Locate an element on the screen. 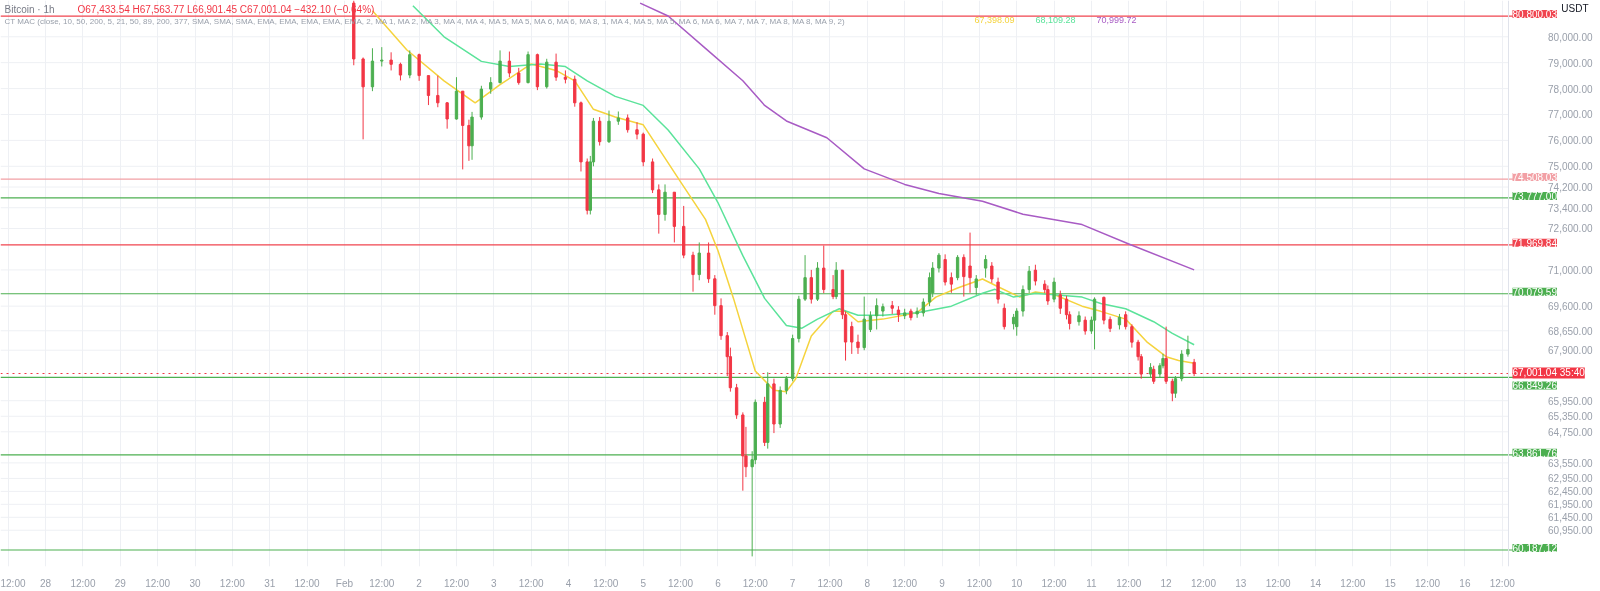 The height and width of the screenshot is (591, 1600). text: 67,398.09 is located at coordinates (994, 19).